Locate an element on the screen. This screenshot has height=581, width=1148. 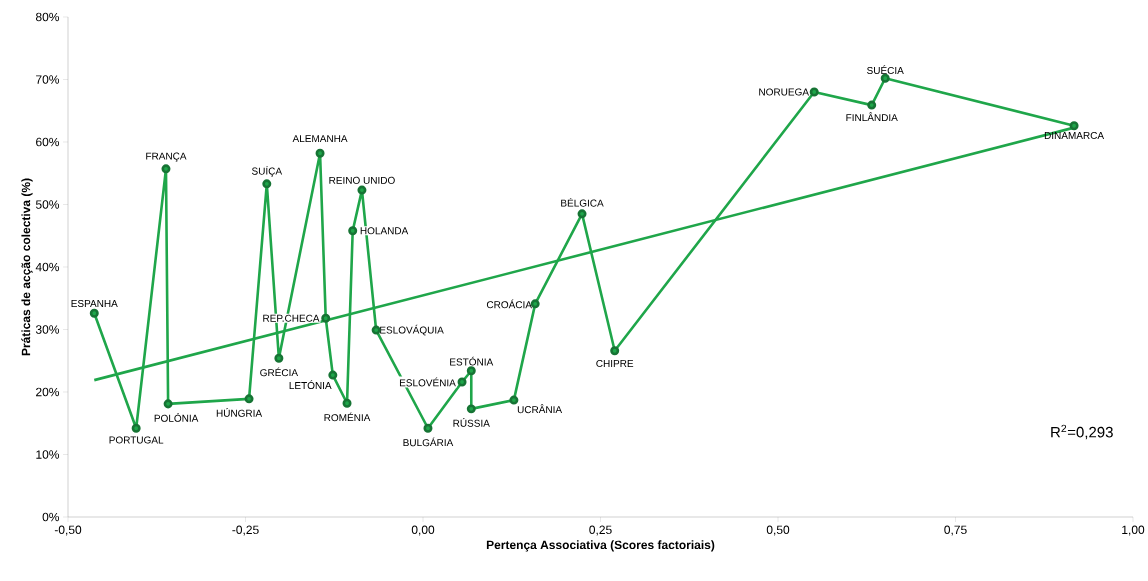
annotation: BÉLGICA is located at coordinates (582, 202).